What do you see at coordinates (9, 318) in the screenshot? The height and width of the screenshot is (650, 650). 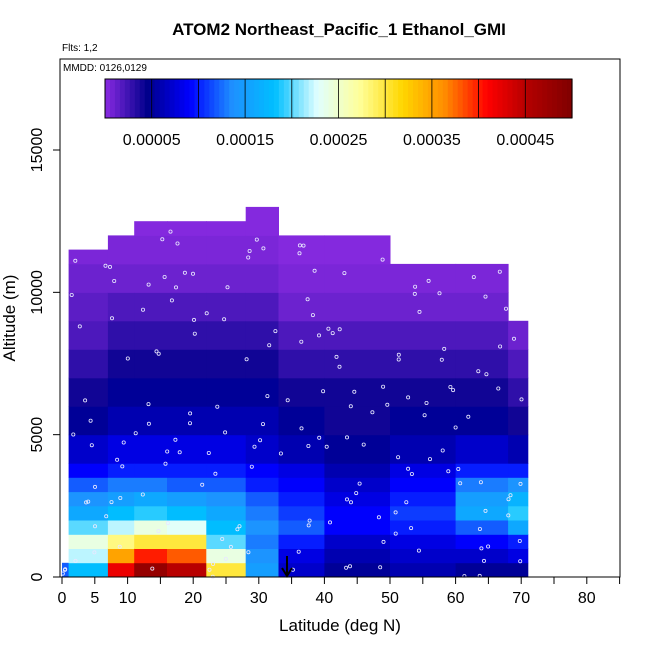 I see `y-axis-label: Altitude (m)` at bounding box center [9, 318].